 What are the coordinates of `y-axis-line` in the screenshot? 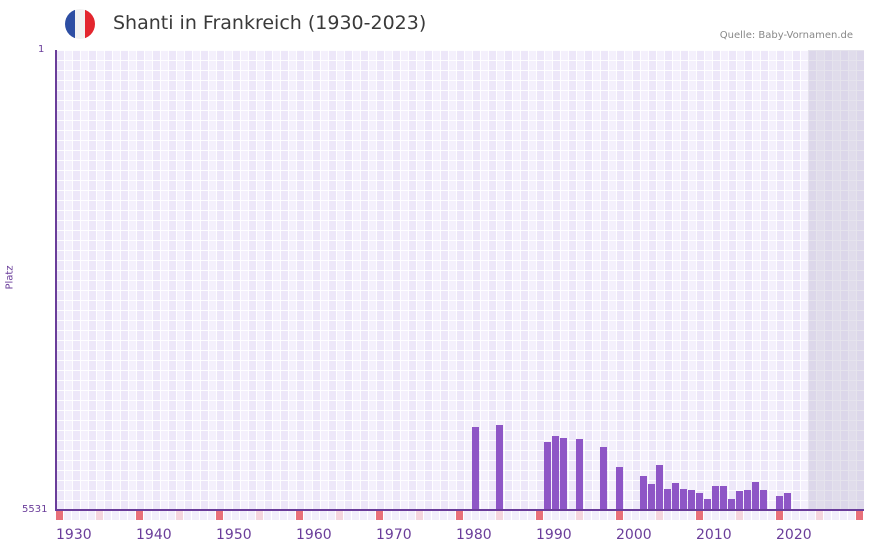 It's located at (56, 280).